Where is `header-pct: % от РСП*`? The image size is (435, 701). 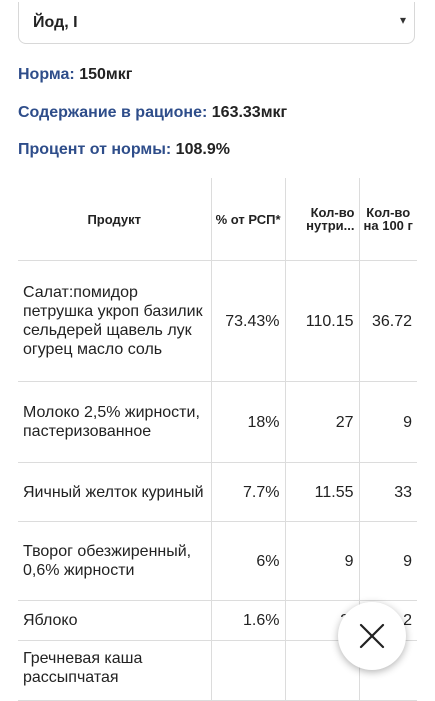
header-pct: % от РСП* is located at coordinates (248, 219).